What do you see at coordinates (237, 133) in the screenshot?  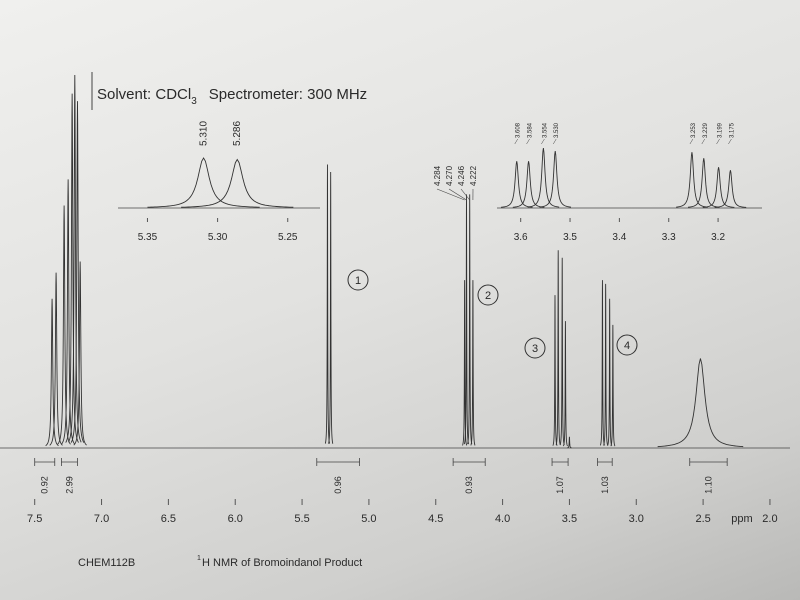 I see `inset-peak-label: 5.286` at bounding box center [237, 133].